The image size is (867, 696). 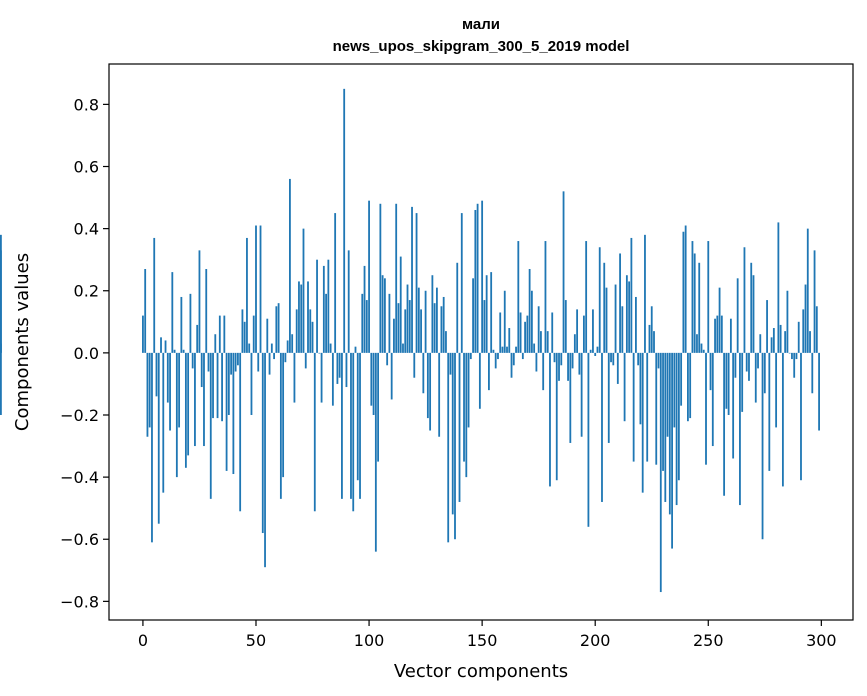 What do you see at coordinates (79, 539) in the screenshot?
I see `y-tick-label: −0.6` at bounding box center [79, 539].